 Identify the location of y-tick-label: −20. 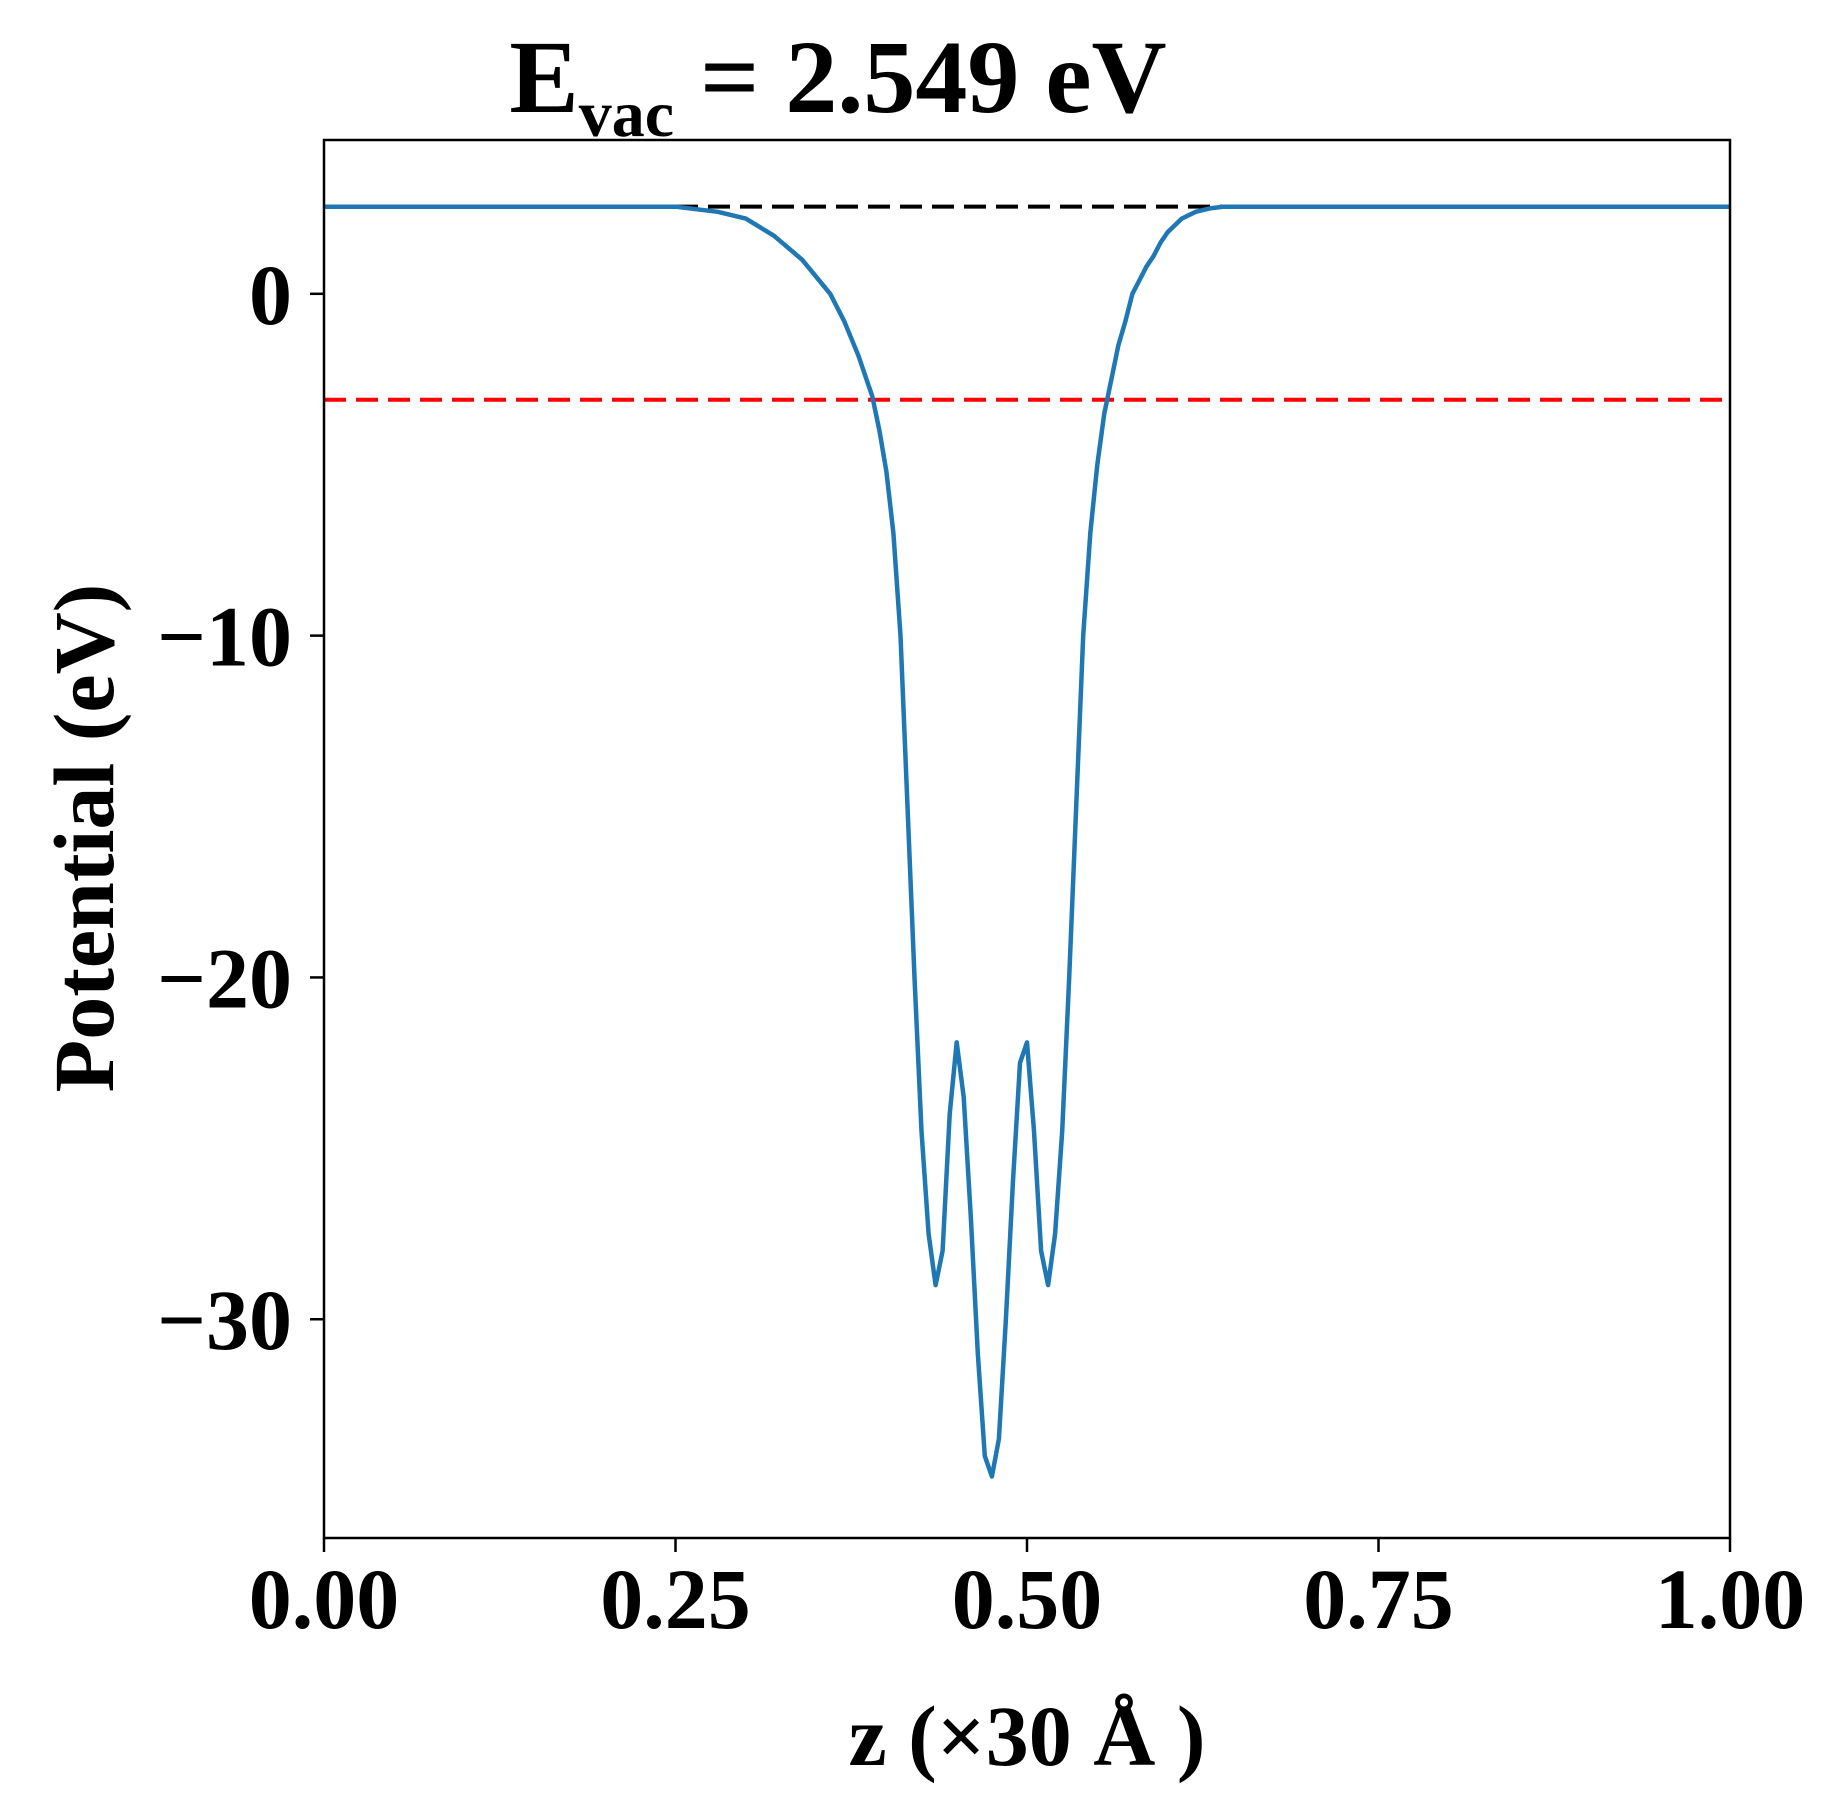
(224, 978).